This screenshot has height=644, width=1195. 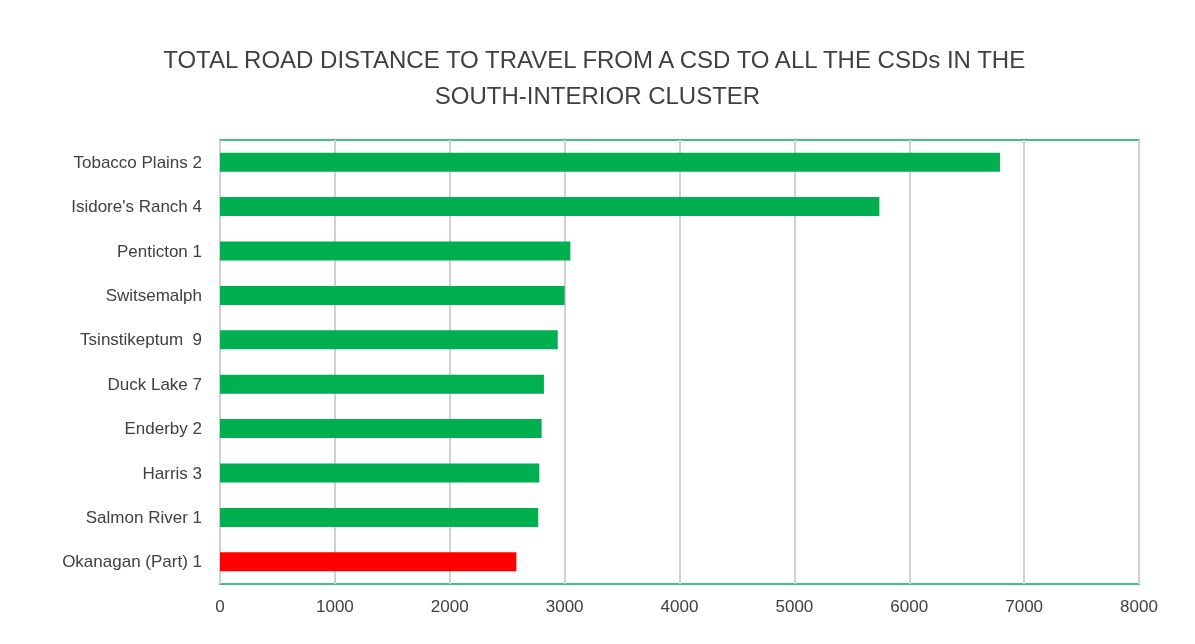 I want to click on y-tick-label: Penticton 1, so click(x=159, y=251).